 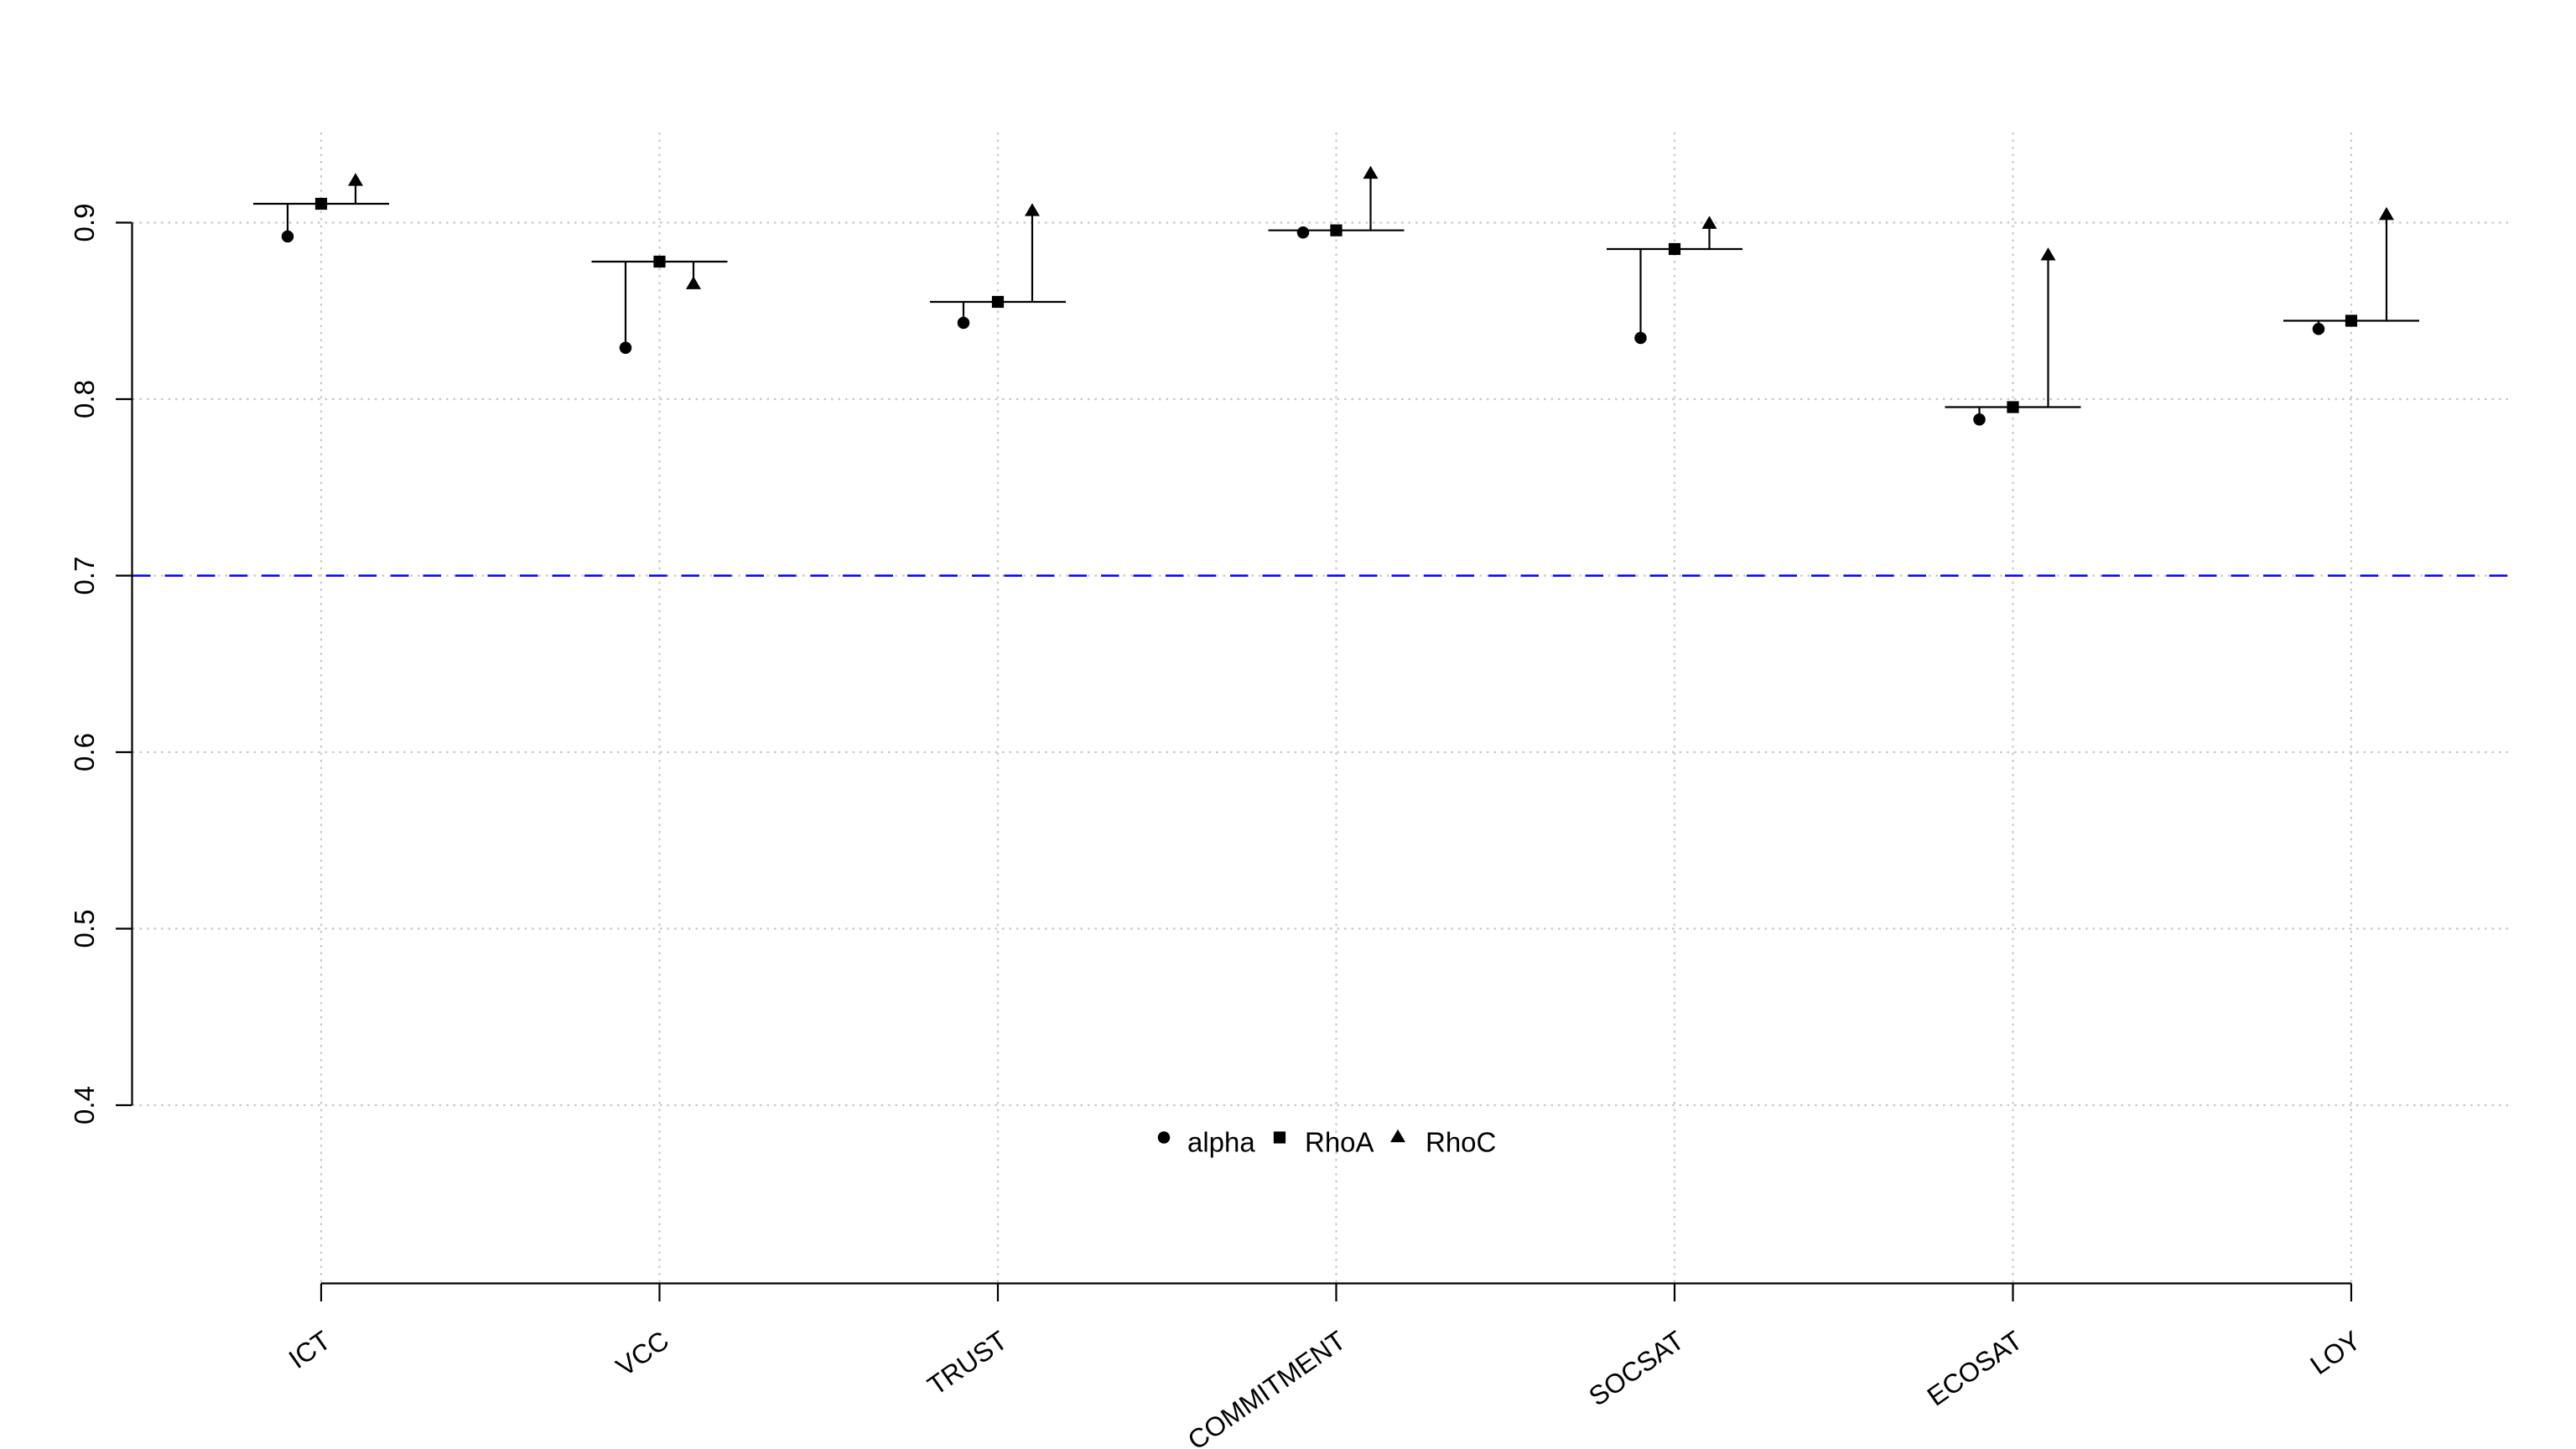 What do you see at coordinates (1221, 1142) in the screenshot?
I see `svg-text: alpha` at bounding box center [1221, 1142].